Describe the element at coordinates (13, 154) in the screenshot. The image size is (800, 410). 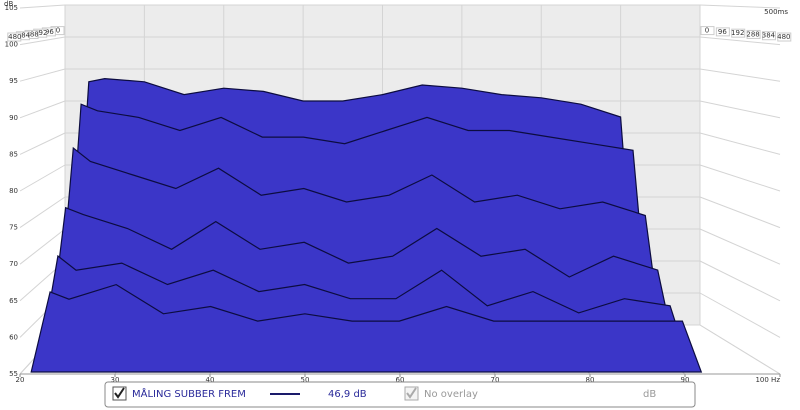
I see `y-tick-label: 85` at that location.